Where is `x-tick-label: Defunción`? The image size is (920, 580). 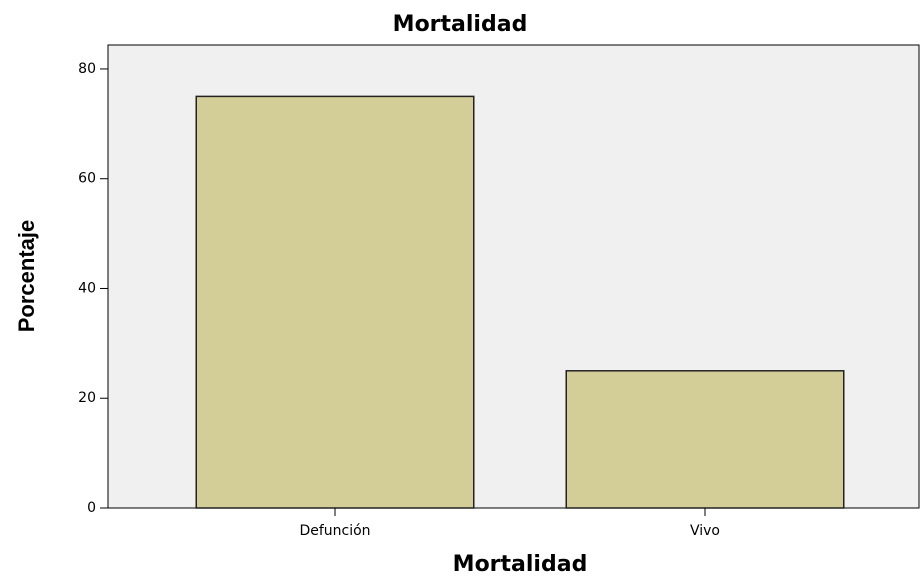 x-tick-label: Defunción is located at coordinates (334, 531).